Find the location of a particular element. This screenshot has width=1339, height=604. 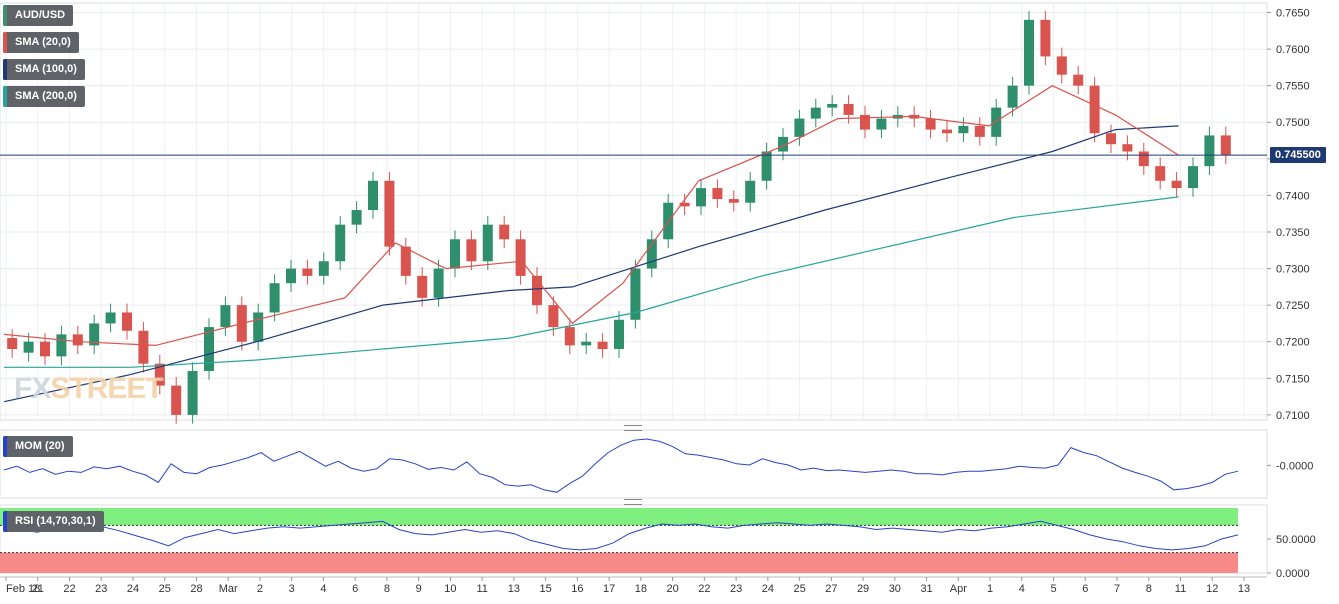

x-tick-20: 18 is located at coordinates (641, 589).